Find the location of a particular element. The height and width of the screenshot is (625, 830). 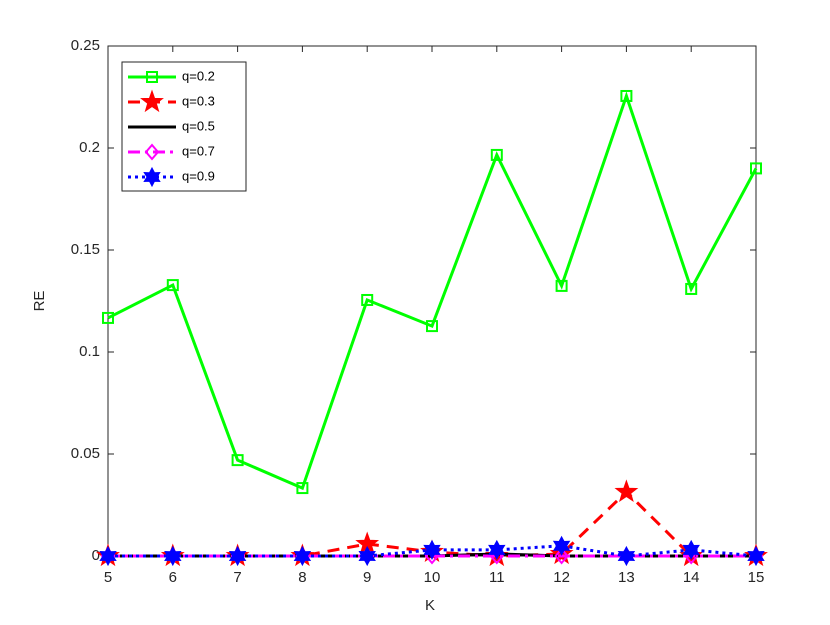

y-axis-label: RE is located at coordinates (39, 301).